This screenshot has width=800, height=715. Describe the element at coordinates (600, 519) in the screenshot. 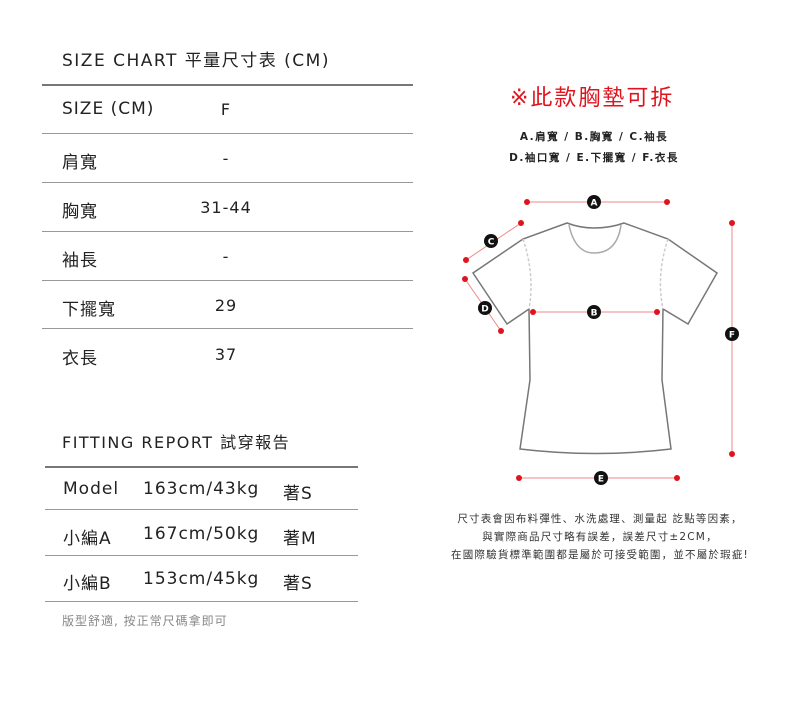

I see `disclaimer-line: 尺寸表會因布料彈性、水洗處理、測量起 訖點等因素，` at that location.